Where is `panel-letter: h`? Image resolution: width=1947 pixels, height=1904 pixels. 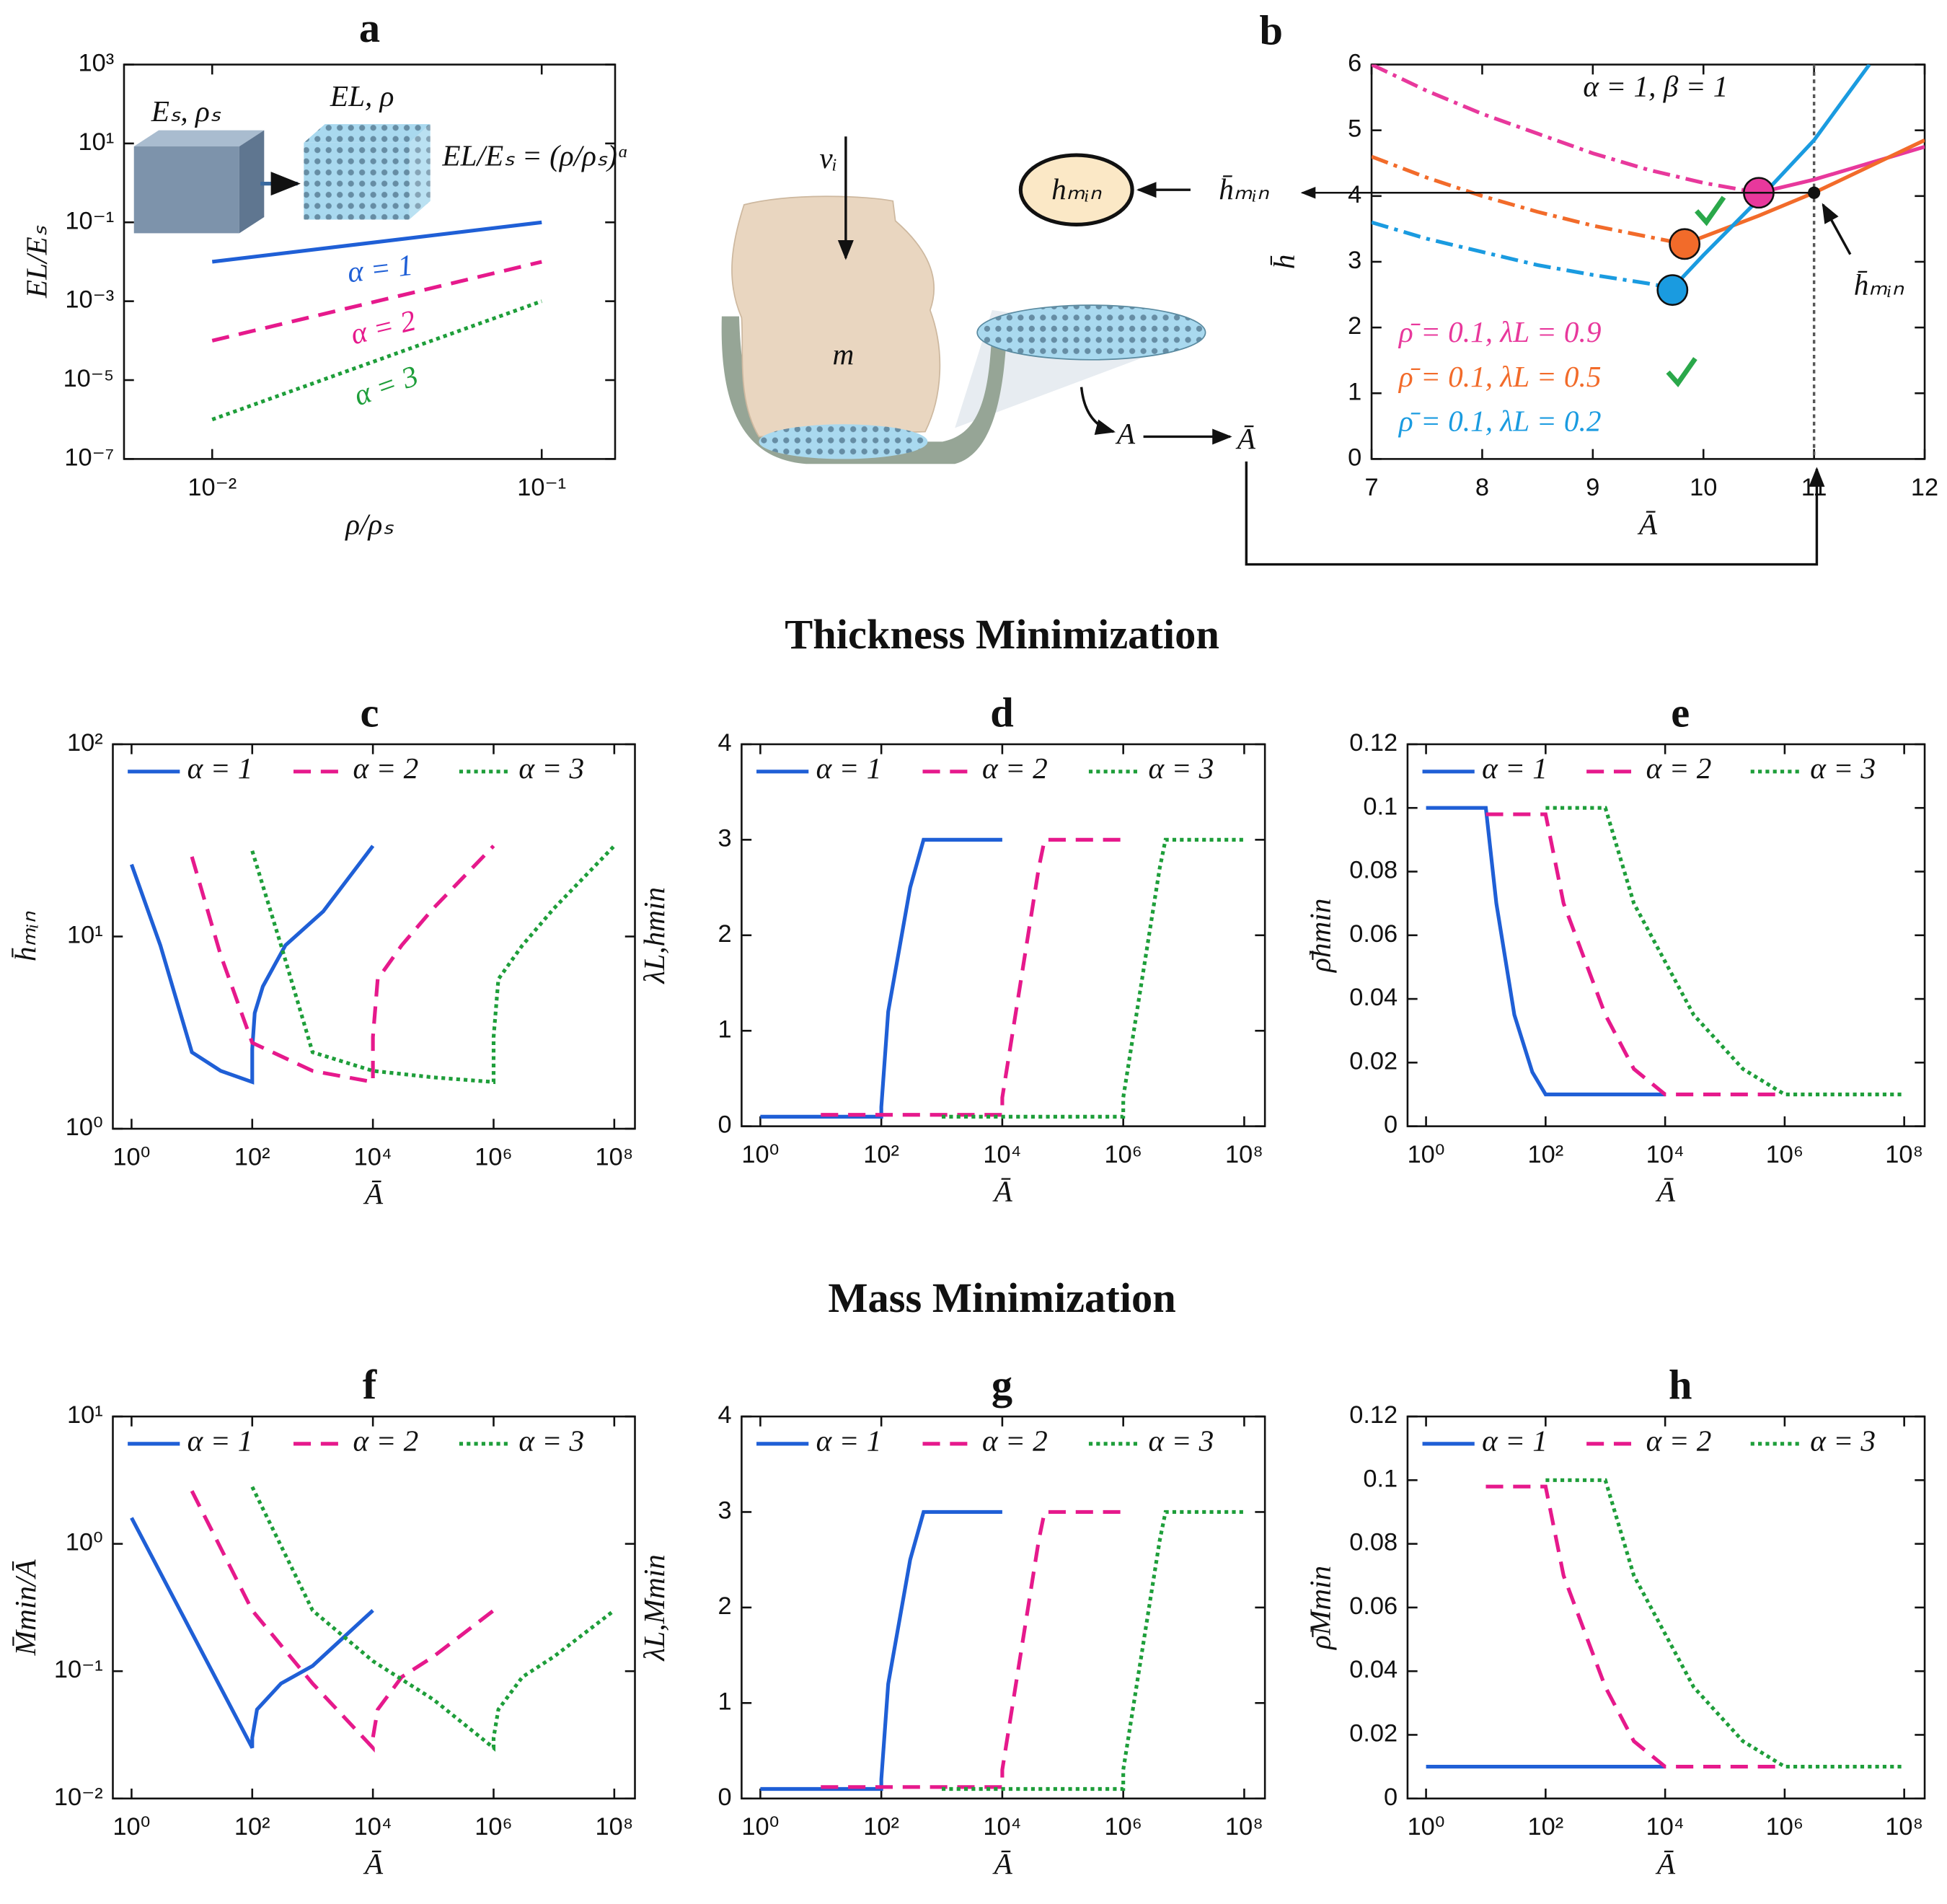 panel-letter: h is located at coordinates (1680, 1385).